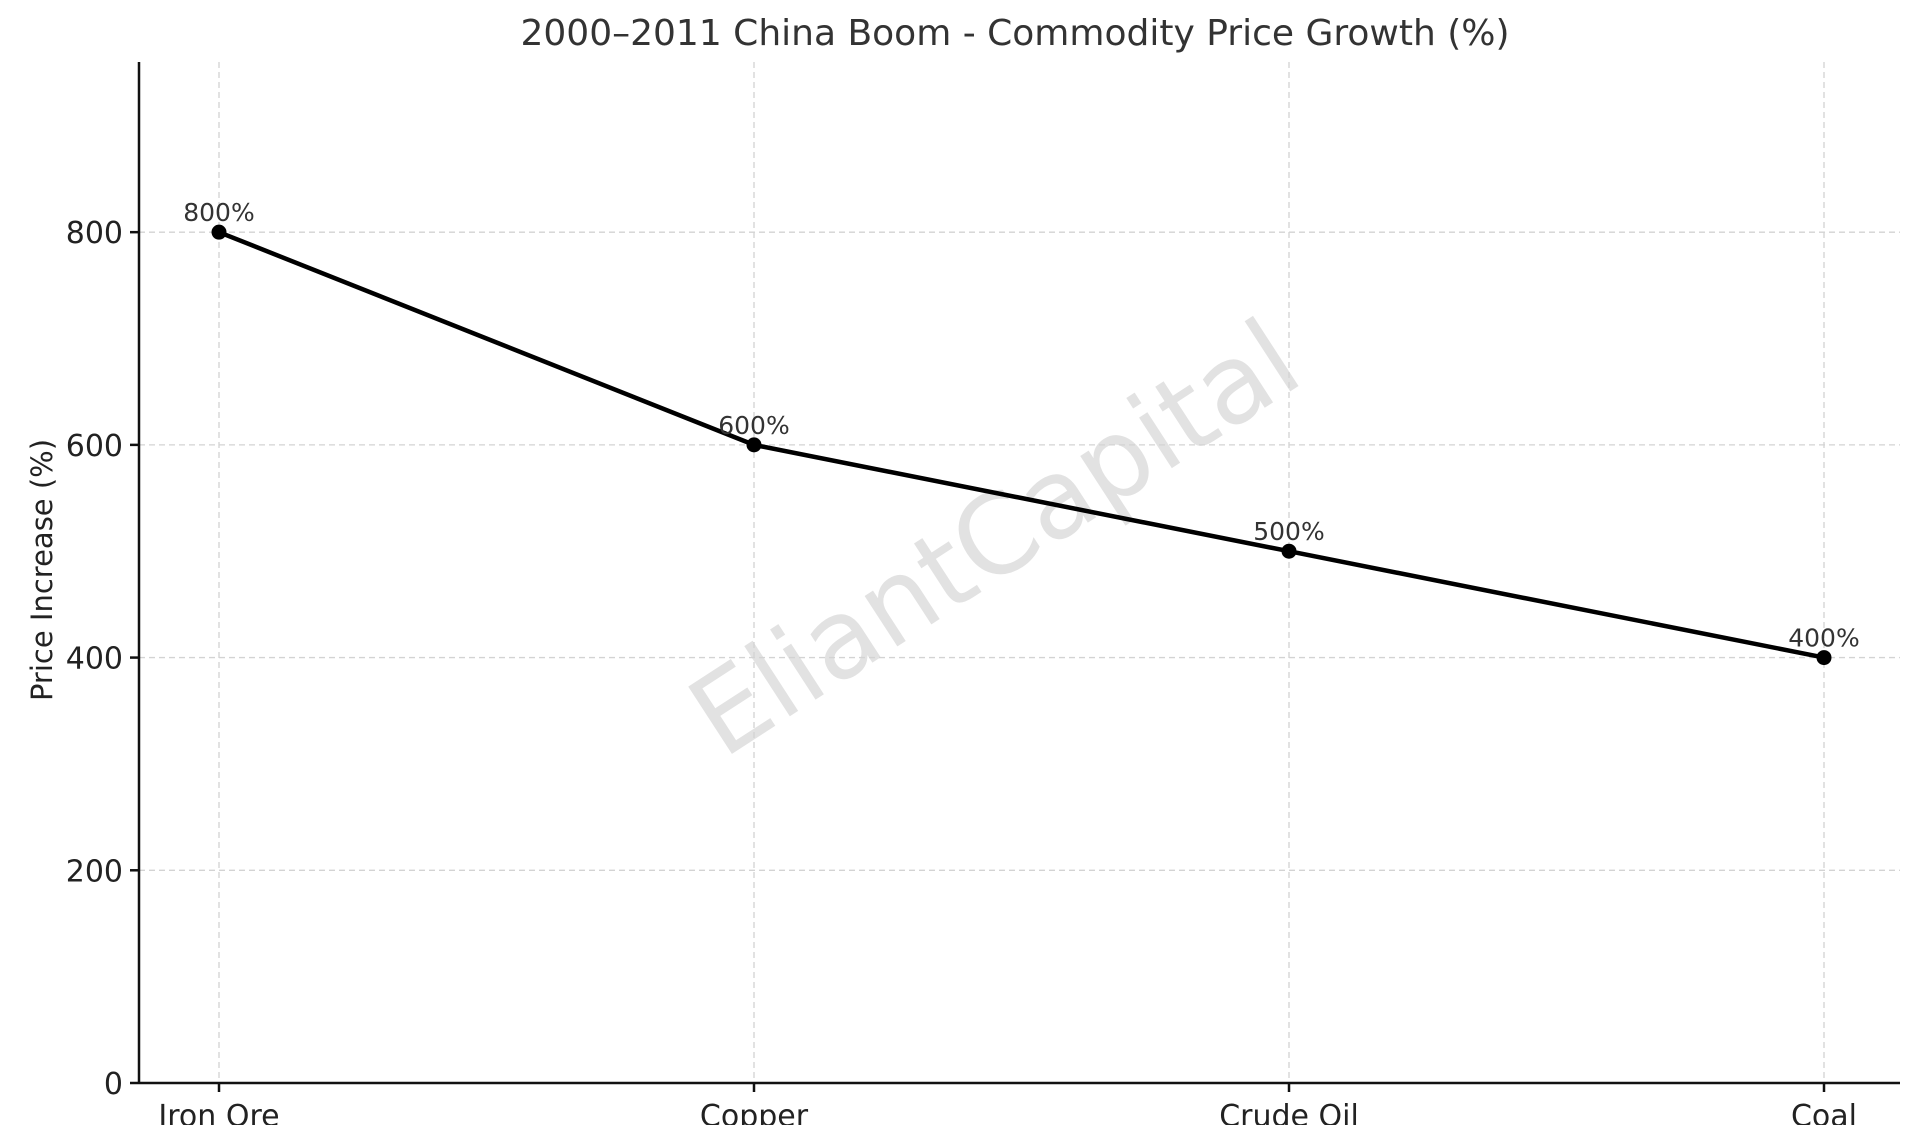  Describe the element at coordinates (1288, 531) in the screenshot. I see `data-label: 500%` at that location.